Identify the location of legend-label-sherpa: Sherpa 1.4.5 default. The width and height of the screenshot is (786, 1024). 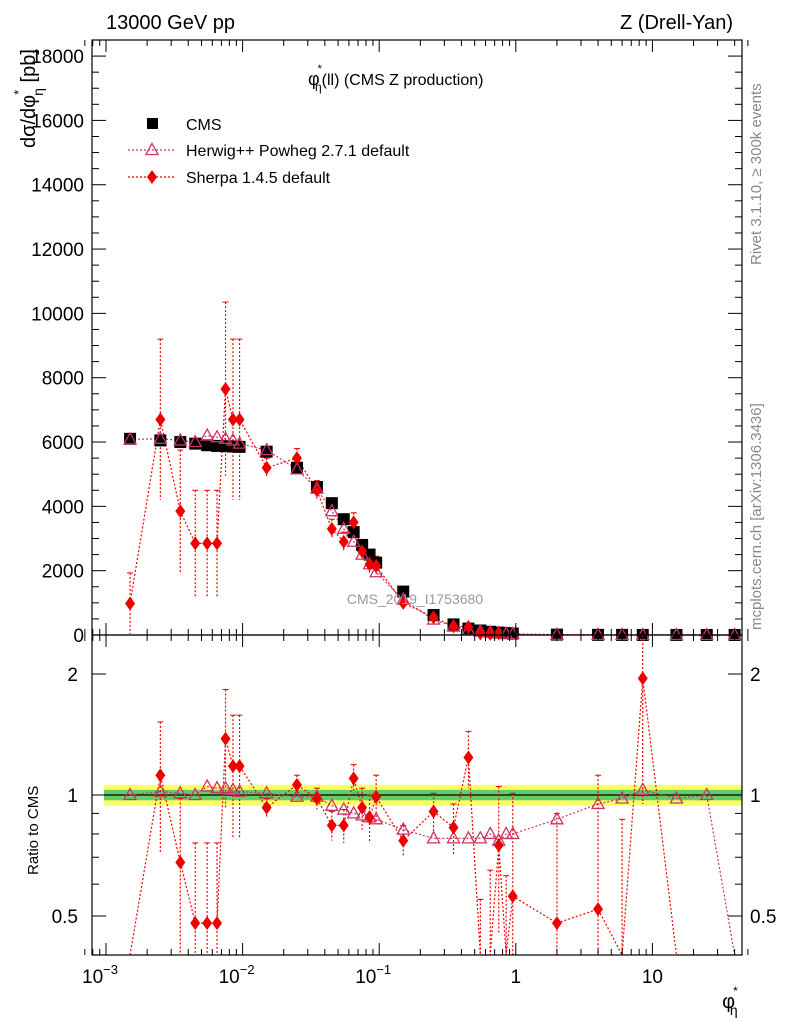
(258, 178).